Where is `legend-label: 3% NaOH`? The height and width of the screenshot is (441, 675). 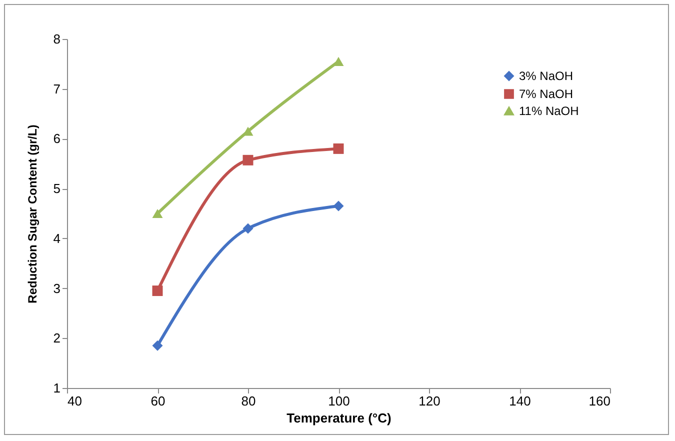 legend-label: 3% NaOH is located at coordinates (546, 76).